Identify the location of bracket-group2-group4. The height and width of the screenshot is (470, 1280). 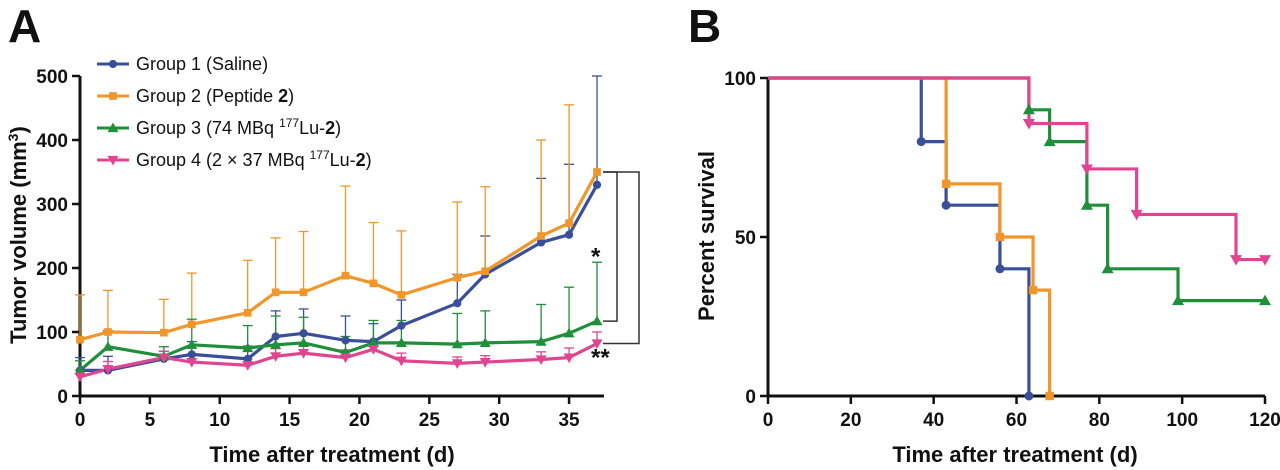
(621, 258).